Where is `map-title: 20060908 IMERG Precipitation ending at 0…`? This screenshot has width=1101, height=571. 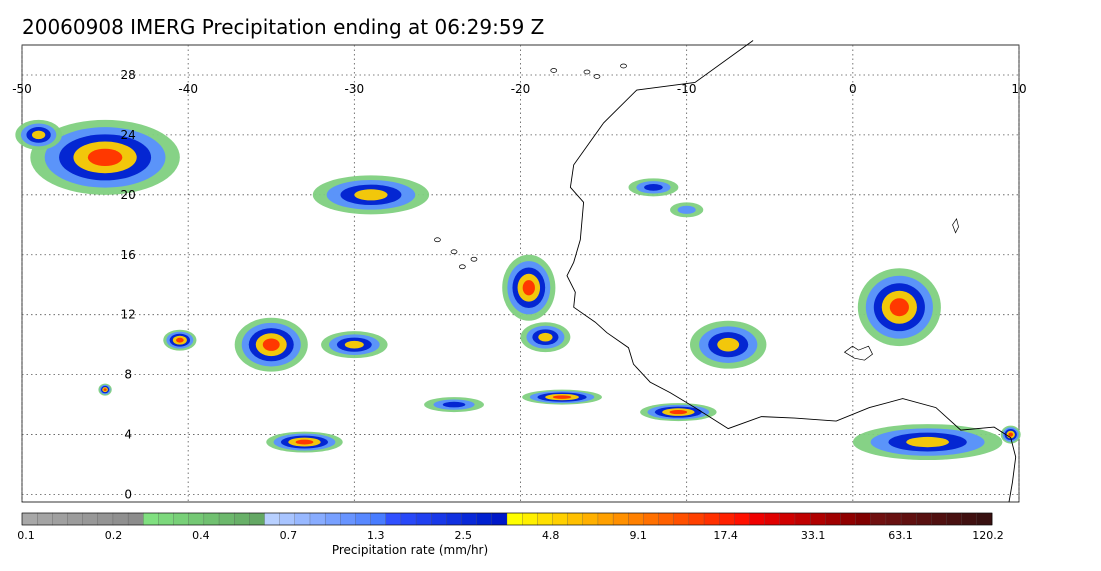 map-title: 20060908 IMERG Precipitation ending at 0… is located at coordinates (283, 27).